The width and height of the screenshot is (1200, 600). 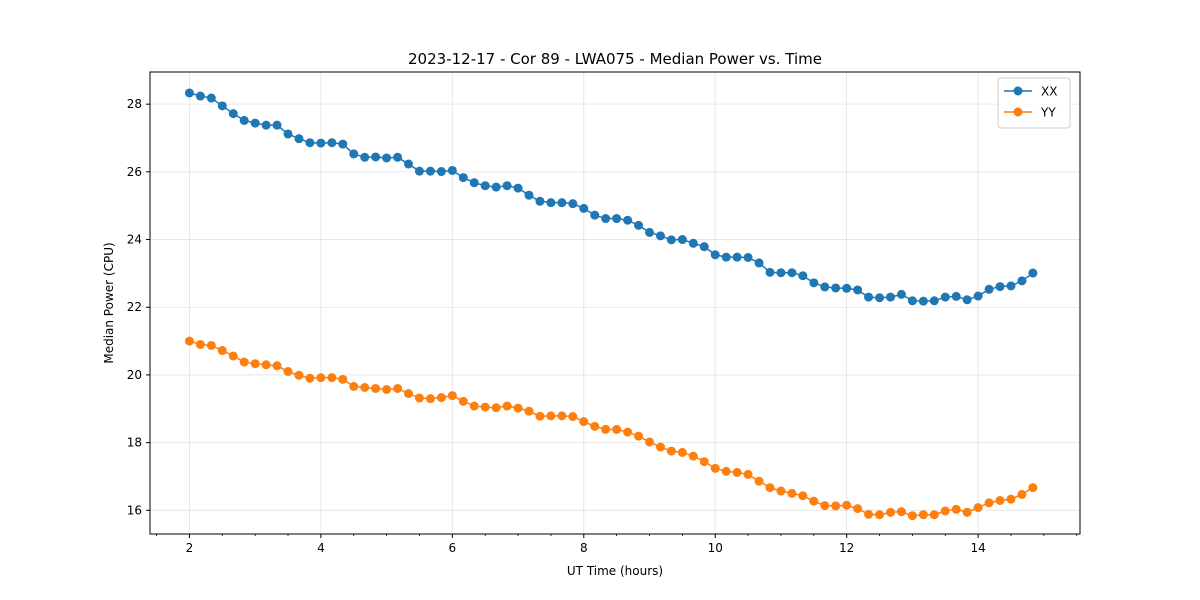 What do you see at coordinates (1048, 113) in the screenshot?
I see `legend-label-yy: YY` at bounding box center [1048, 113].